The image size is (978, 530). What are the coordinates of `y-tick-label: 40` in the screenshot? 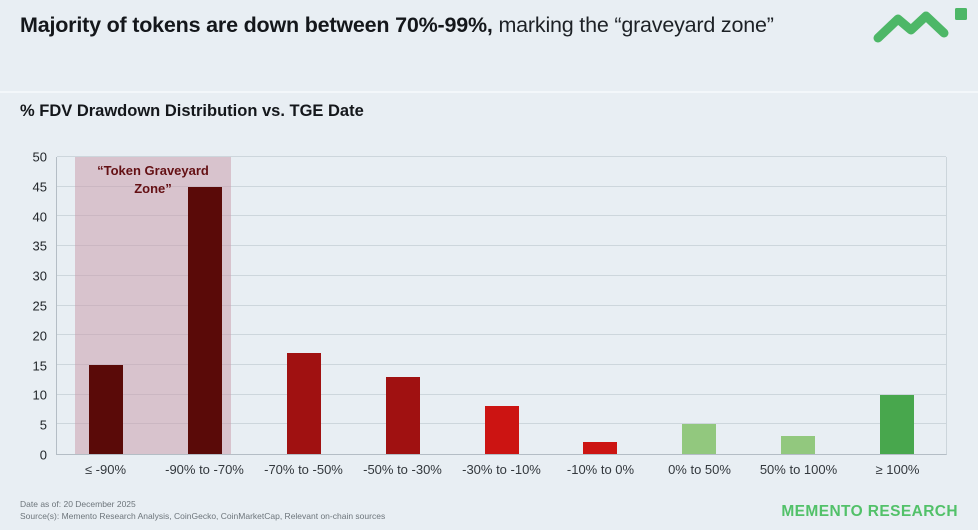 It's located at (39, 217).